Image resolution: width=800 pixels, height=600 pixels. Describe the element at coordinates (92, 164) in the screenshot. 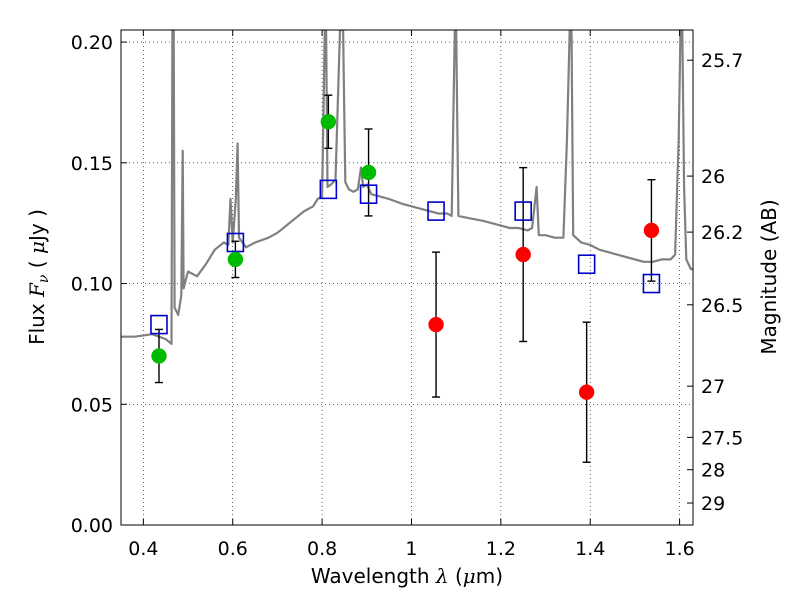

I see `y-tick-label: 0.15` at that location.